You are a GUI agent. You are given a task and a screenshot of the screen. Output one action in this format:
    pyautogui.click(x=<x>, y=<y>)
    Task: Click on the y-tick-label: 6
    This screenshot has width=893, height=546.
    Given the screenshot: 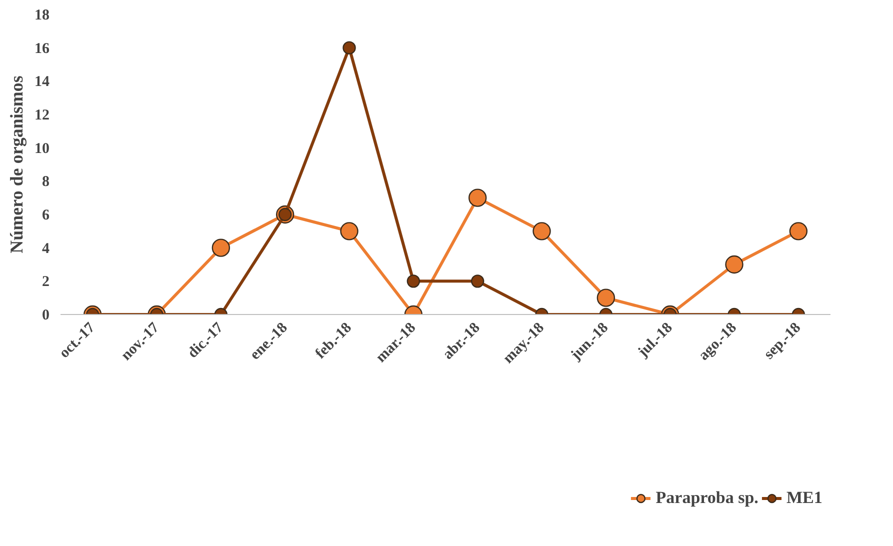 What is the action you would take?
    pyautogui.click(x=46, y=216)
    